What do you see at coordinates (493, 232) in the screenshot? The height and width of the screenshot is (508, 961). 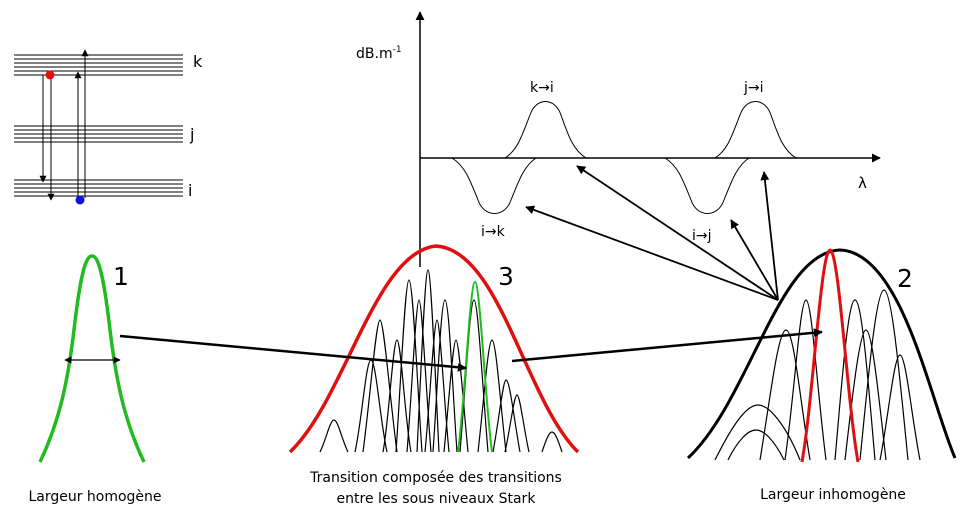 I see `transition-label-i-k: i→k` at bounding box center [493, 232].